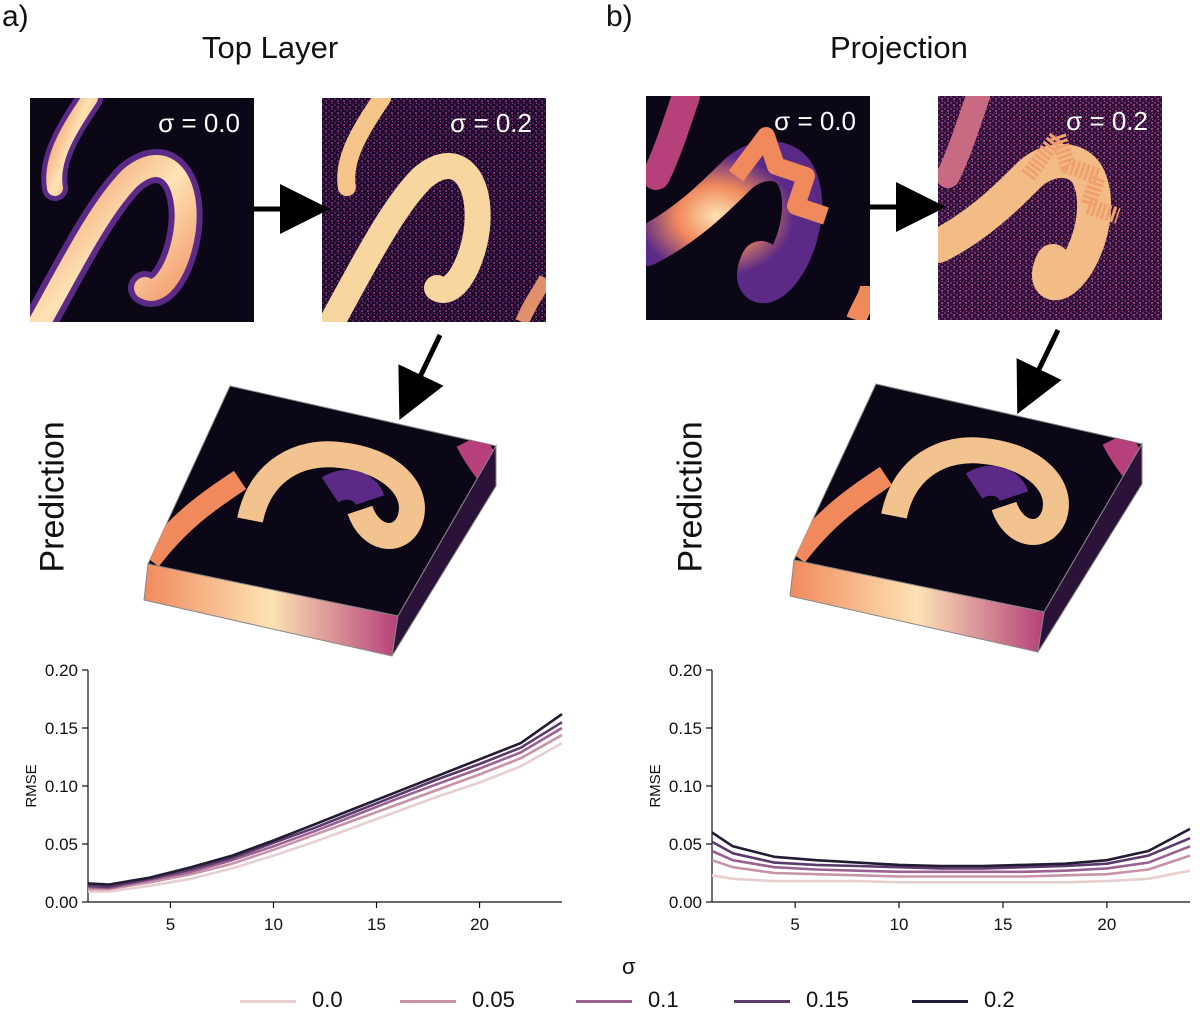 The image size is (1200, 1022). I want to click on panel-b-noisy-projection, so click(1050, 208).